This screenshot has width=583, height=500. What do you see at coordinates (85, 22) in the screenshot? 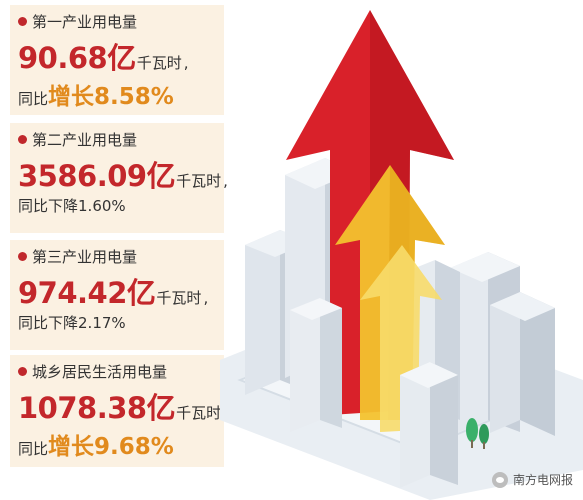
I see `stat-title: 第一产业用电量` at bounding box center [85, 22].